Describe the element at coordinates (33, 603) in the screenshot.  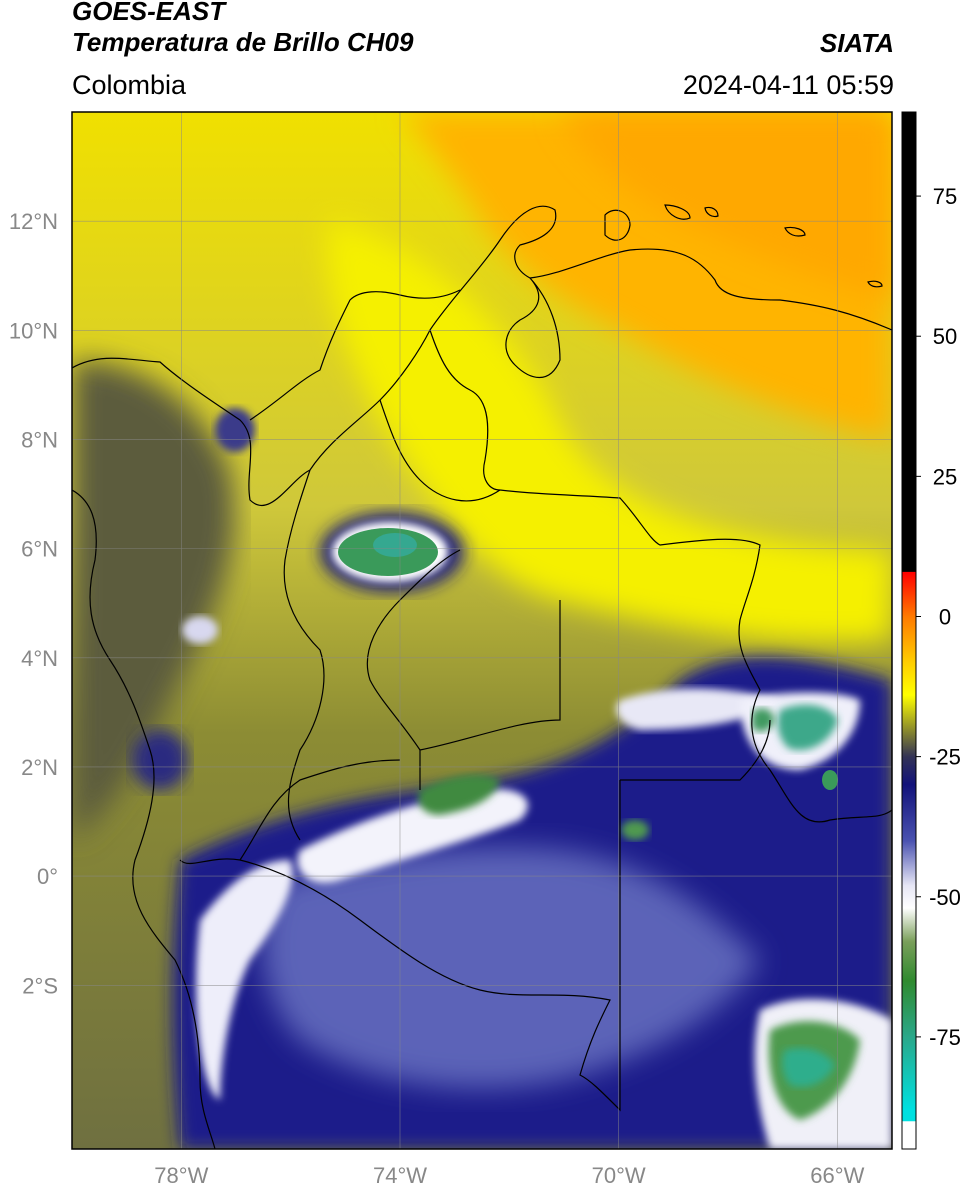
I see `latitude-labels: 12°N 10°N 8°N 6°N 4°N 2°N 0° 2°S` at that location.